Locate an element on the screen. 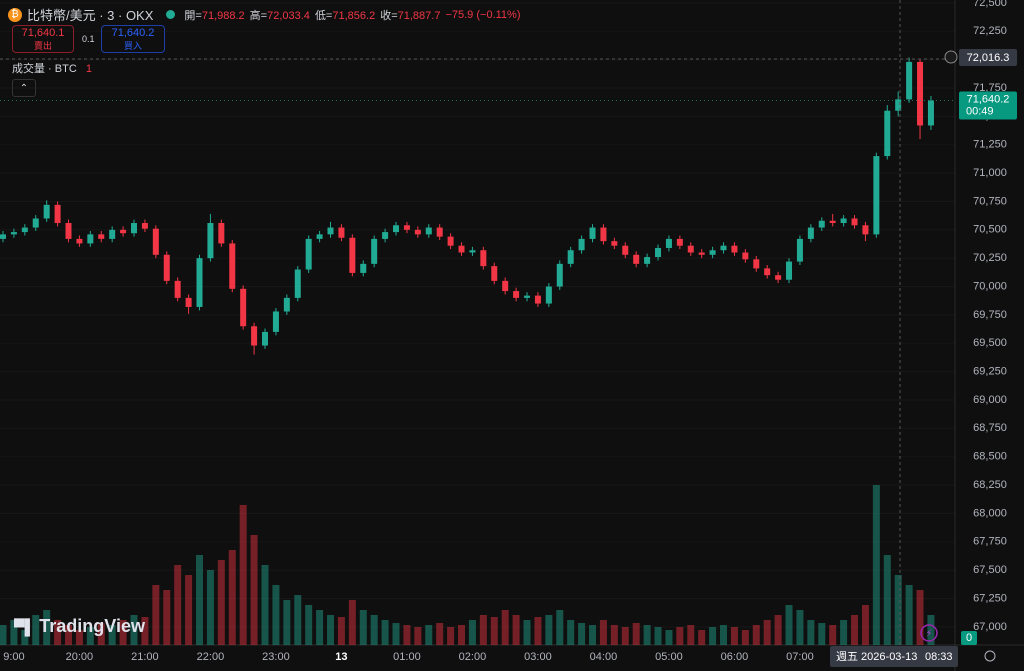  y-tick-label: 68,750 is located at coordinates (990, 428).